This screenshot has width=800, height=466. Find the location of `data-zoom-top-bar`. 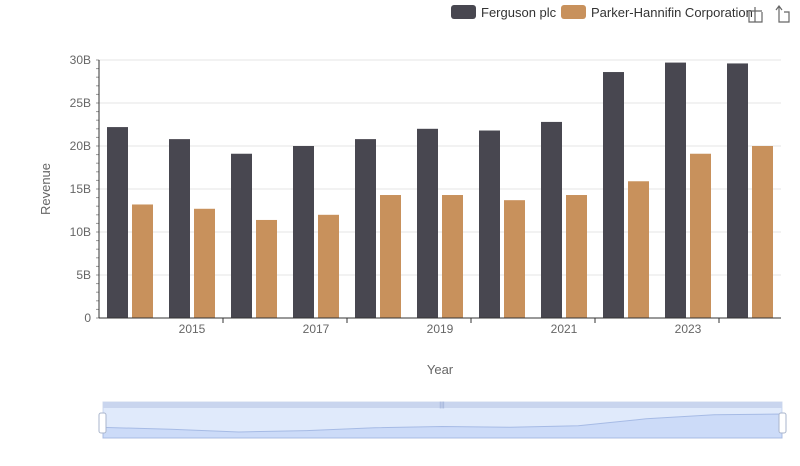

data-zoom-top-bar is located at coordinates (442, 405).